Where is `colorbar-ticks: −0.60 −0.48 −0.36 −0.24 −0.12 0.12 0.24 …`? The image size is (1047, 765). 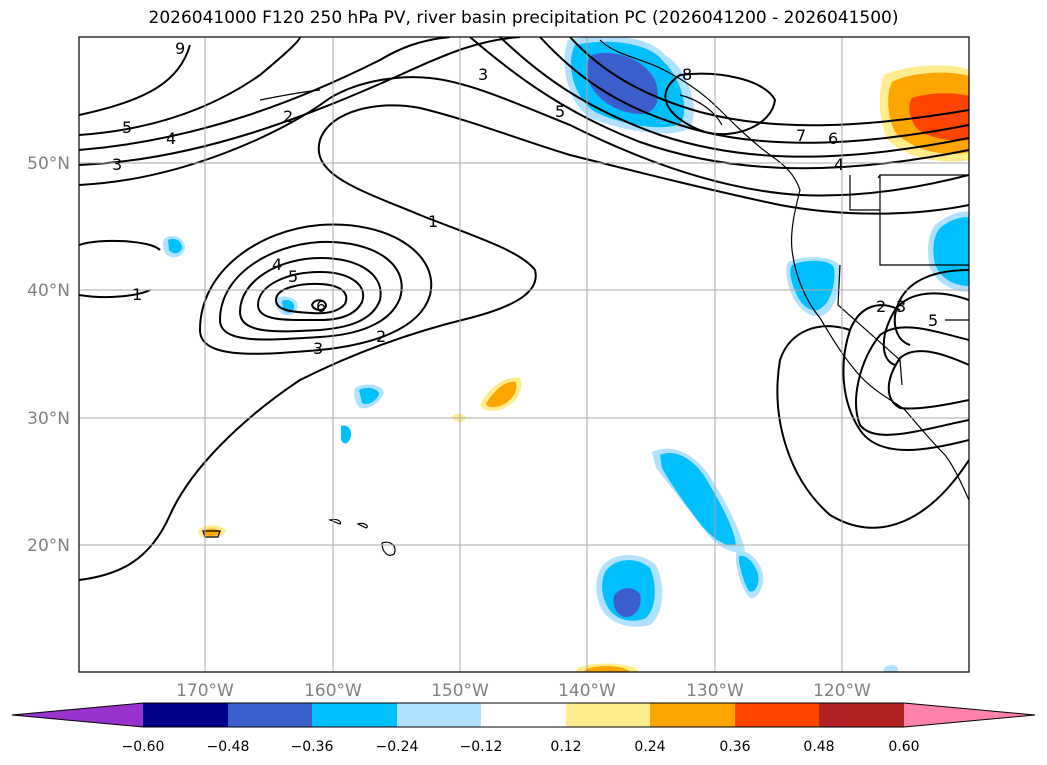
colorbar-ticks: −0.60 −0.48 −0.36 −0.24 −0.12 0.12 0.24 … is located at coordinates (521, 747).